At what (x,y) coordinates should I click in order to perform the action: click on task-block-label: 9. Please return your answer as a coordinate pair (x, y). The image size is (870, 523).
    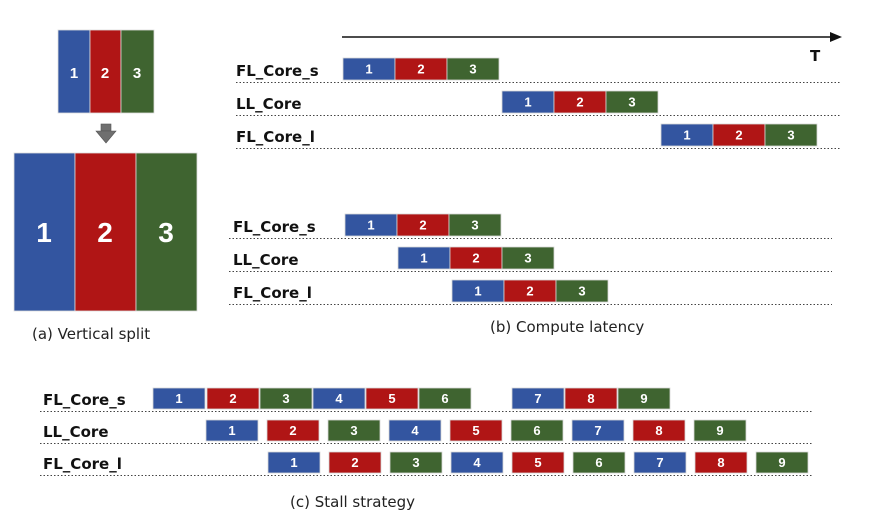
    Looking at the image, I should click on (643, 398).